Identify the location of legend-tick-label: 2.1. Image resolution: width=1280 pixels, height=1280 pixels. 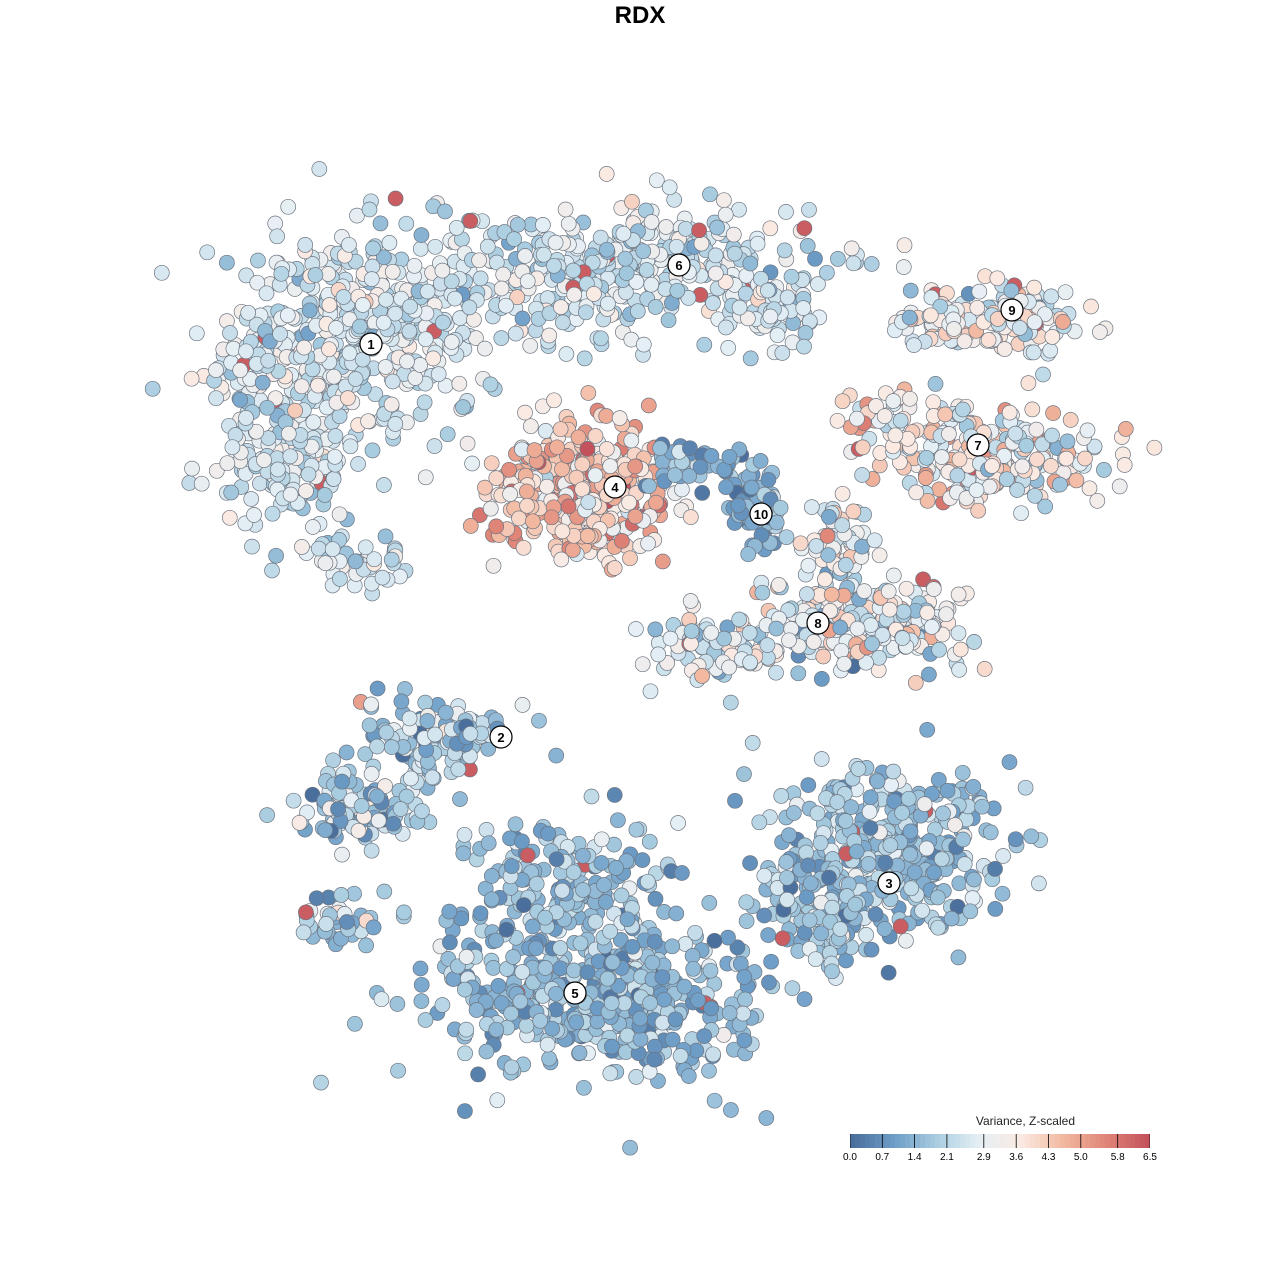
(946, 1157).